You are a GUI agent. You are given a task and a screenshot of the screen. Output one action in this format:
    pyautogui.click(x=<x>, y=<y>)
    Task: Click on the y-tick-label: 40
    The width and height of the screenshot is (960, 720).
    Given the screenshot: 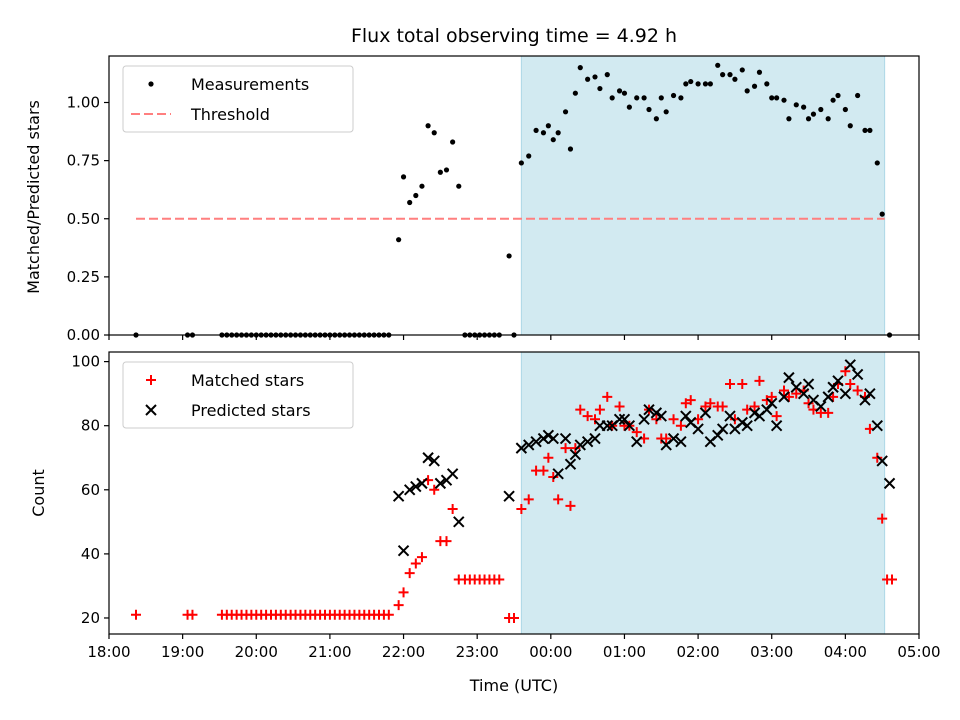 What is the action you would take?
    pyautogui.click(x=90, y=554)
    